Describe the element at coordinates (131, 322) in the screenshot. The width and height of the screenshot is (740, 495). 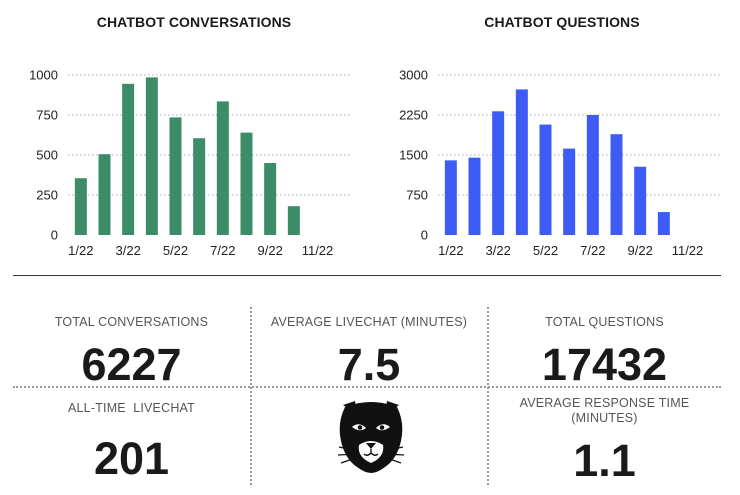
I see `stat-label: TOTAL CONVERSATIONS` at that location.